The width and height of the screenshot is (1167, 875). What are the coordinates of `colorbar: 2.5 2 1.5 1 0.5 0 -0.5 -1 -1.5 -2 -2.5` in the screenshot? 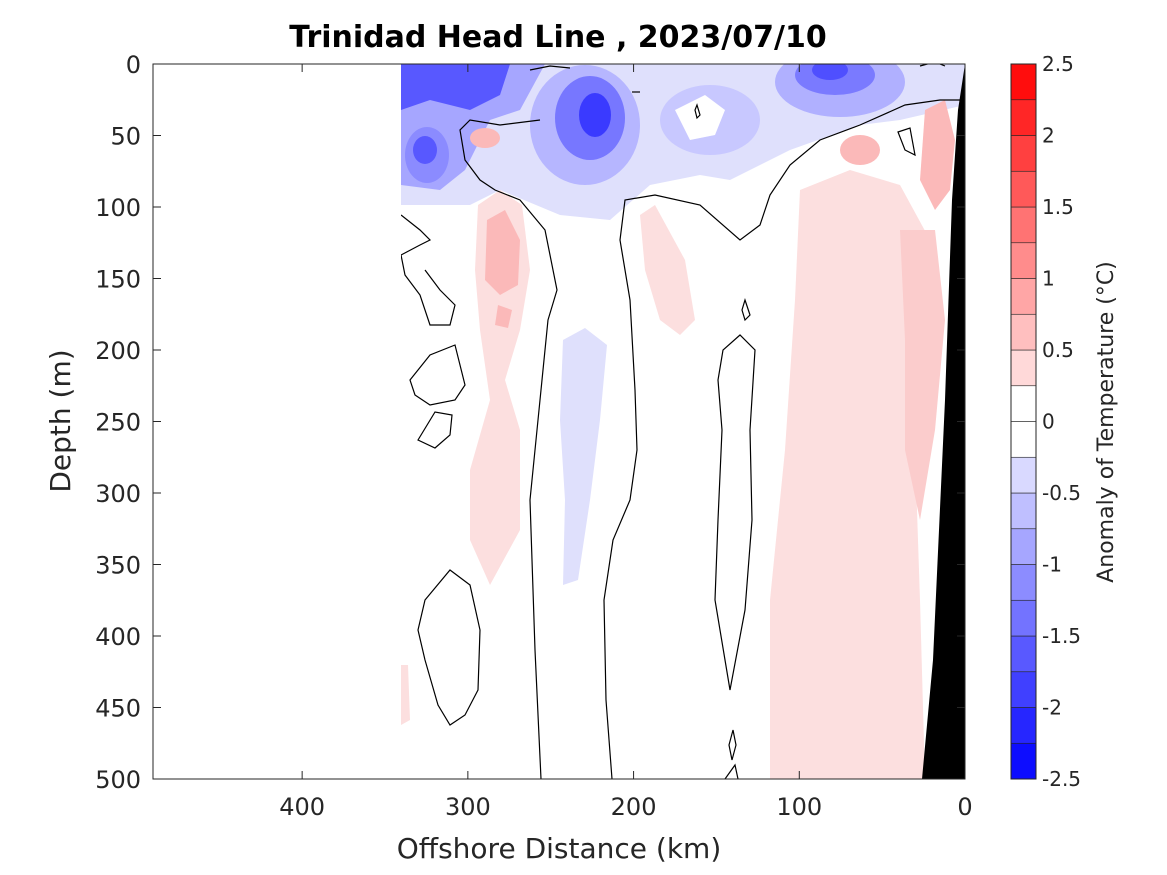 It's located at (1045, 421).